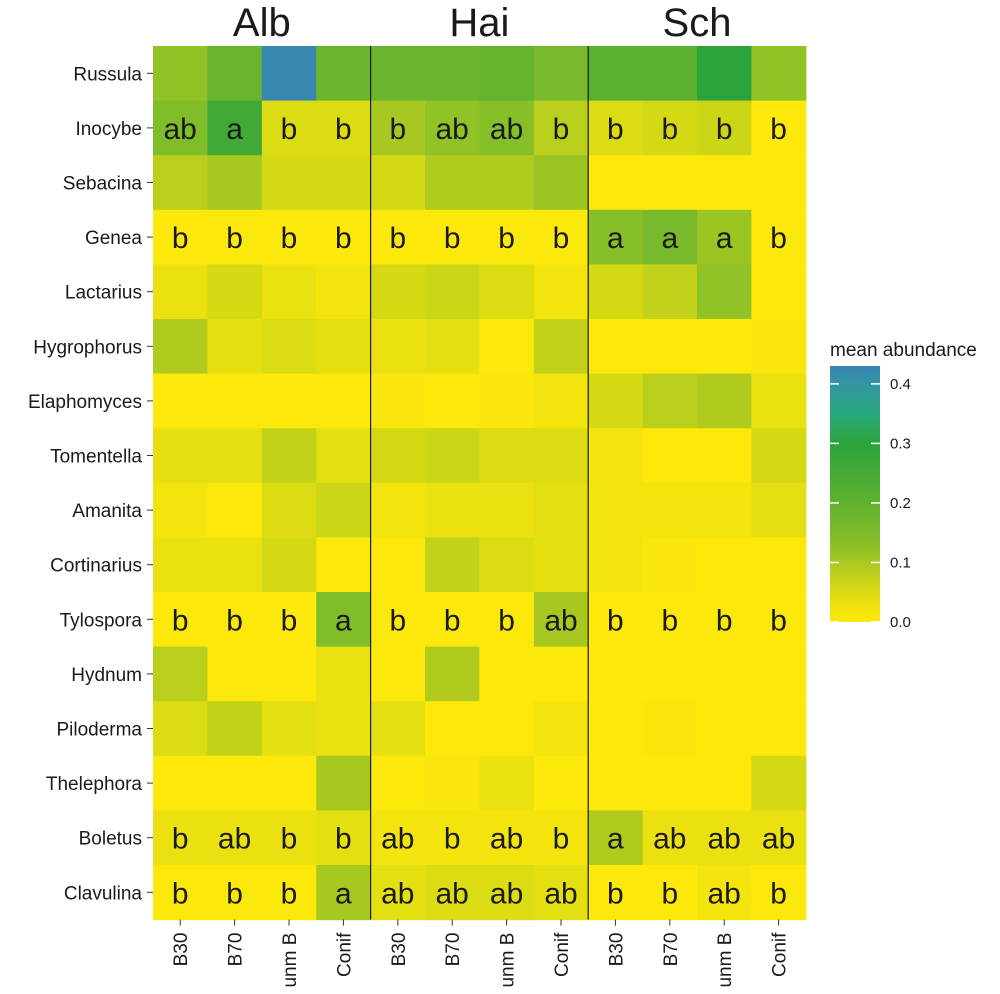  Describe the element at coordinates (616, 950) in the screenshot. I see `column-label-b30: B30` at that location.